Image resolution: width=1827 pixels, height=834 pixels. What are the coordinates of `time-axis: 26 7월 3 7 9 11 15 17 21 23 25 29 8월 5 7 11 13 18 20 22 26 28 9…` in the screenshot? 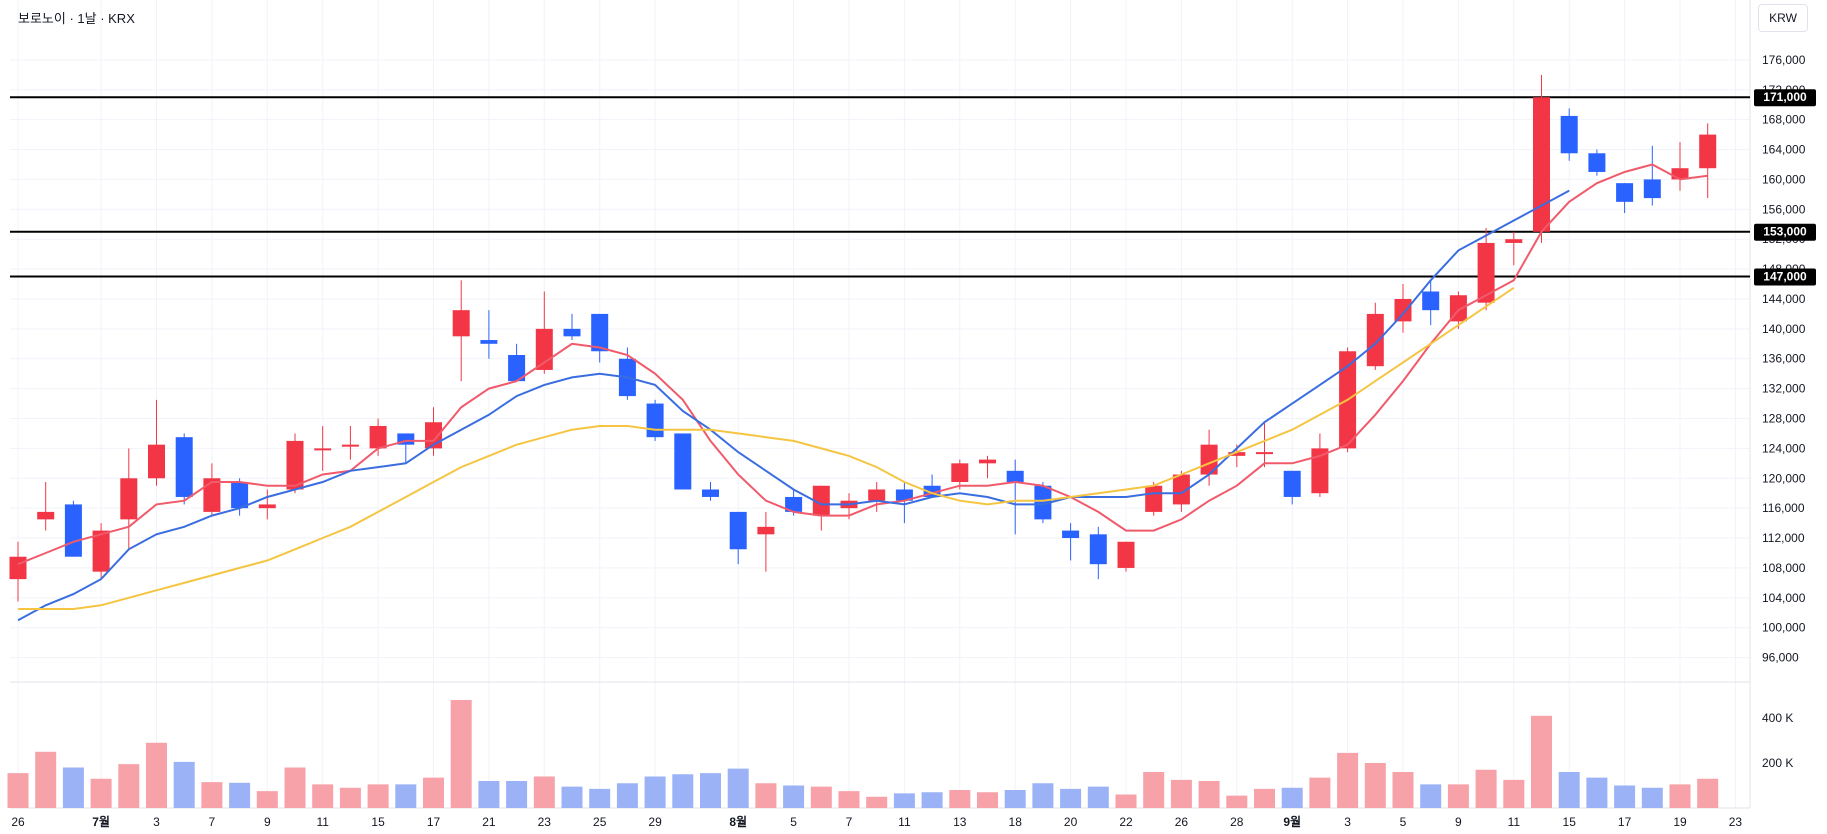 It's located at (876, 821).